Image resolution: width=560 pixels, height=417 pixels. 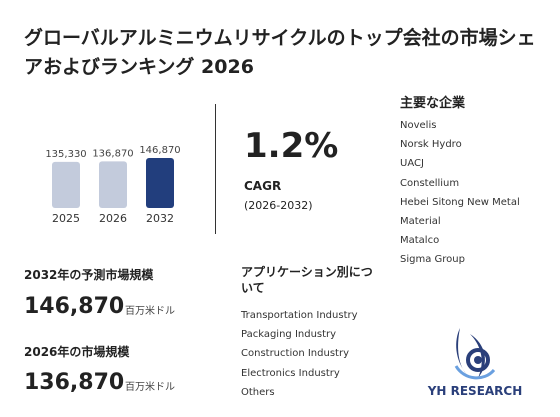 What do you see at coordinates (420, 241) in the screenshot?
I see `player-item: Matalco` at bounding box center [420, 241].